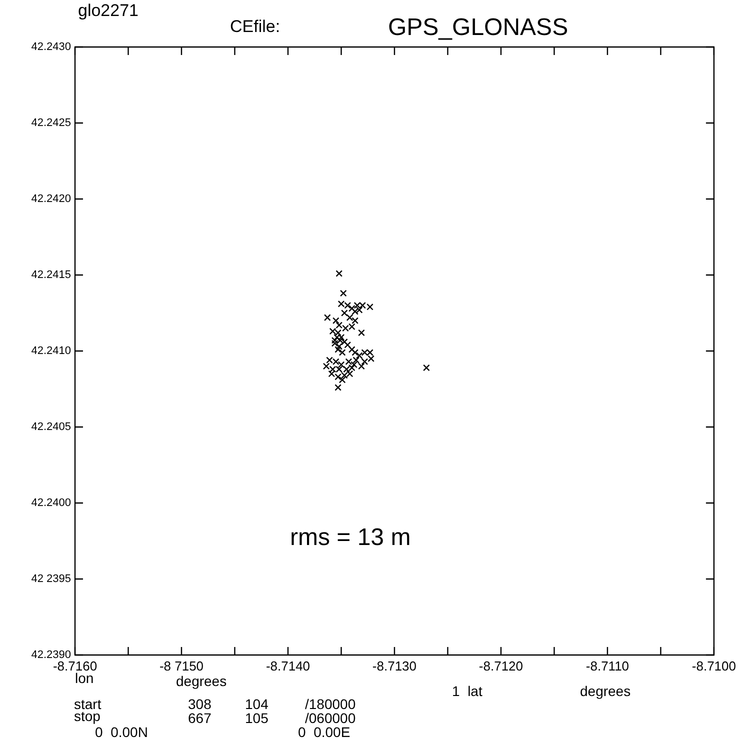 This screenshot has width=740, height=743. What do you see at coordinates (714, 666) in the screenshot?
I see `x-tick-label: -8.7100` at bounding box center [714, 666].